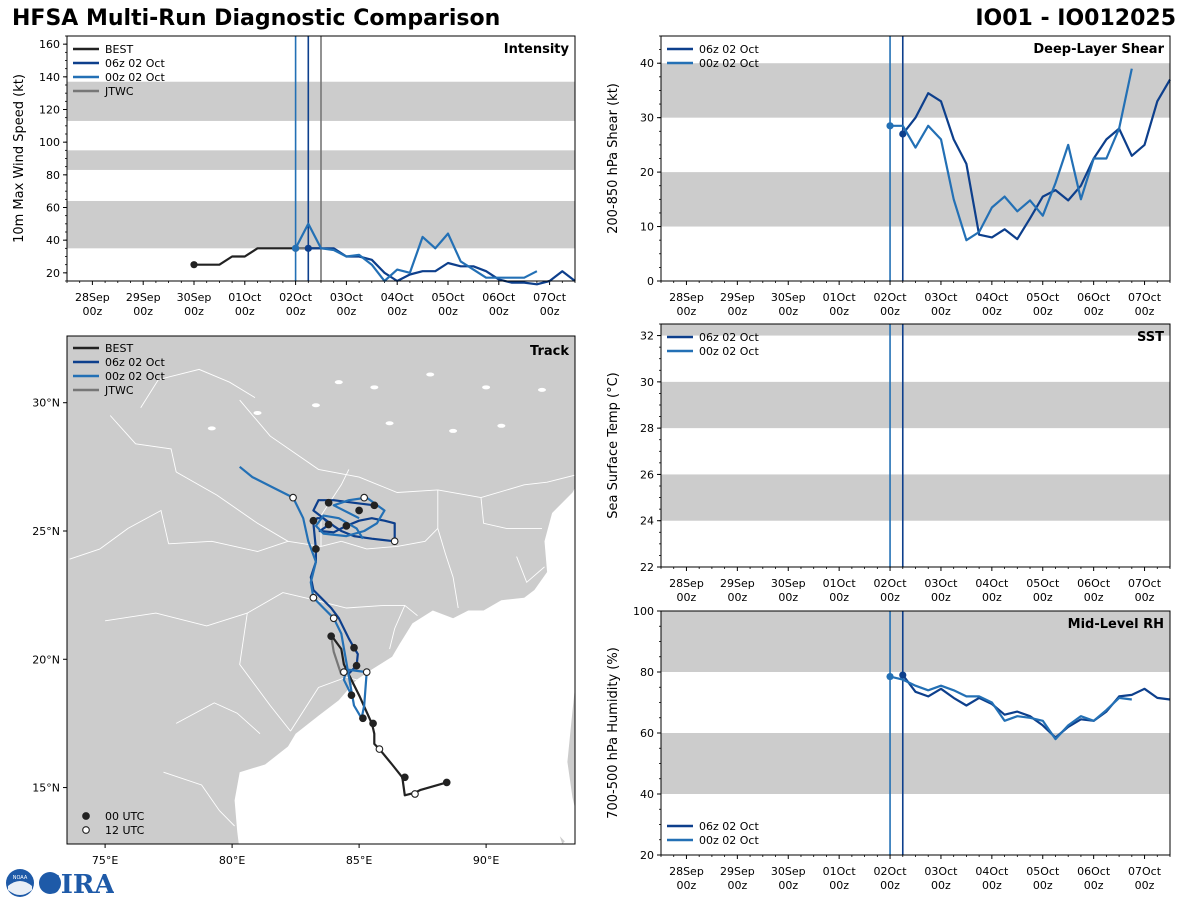 This screenshot has height=900, width=1200. Describe the element at coordinates (1094, 297) in the screenshot. I see `shear-x-tick-label: 06Oct` at that location.